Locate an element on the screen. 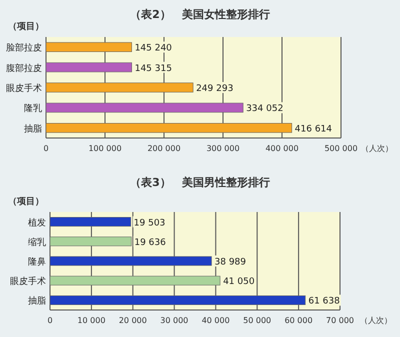 Image resolution: width=400 pixels, height=337 pixels. data-label: 416 614 is located at coordinates (313, 129).